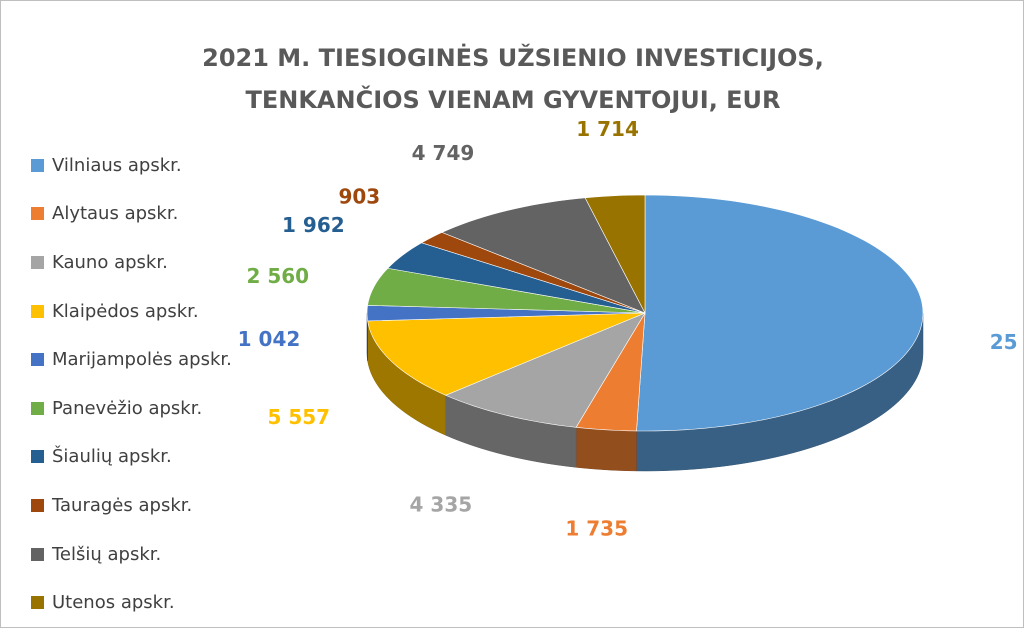  Describe the element at coordinates (1007, 342) in the screenshot. I see `data-label: 25 041` at that location.